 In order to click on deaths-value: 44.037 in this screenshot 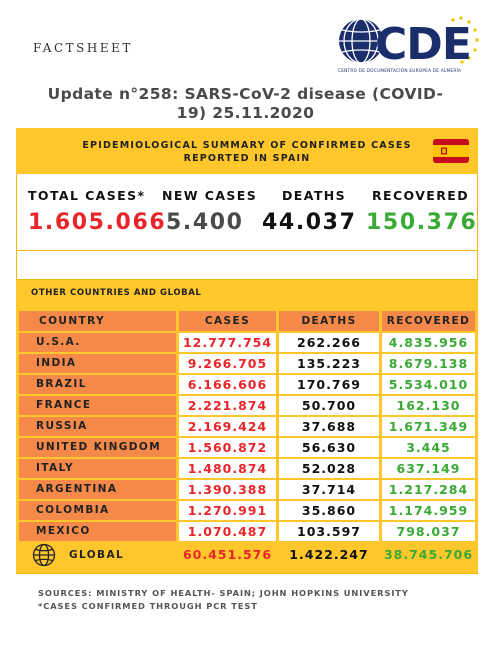, I will do `click(309, 222)`.